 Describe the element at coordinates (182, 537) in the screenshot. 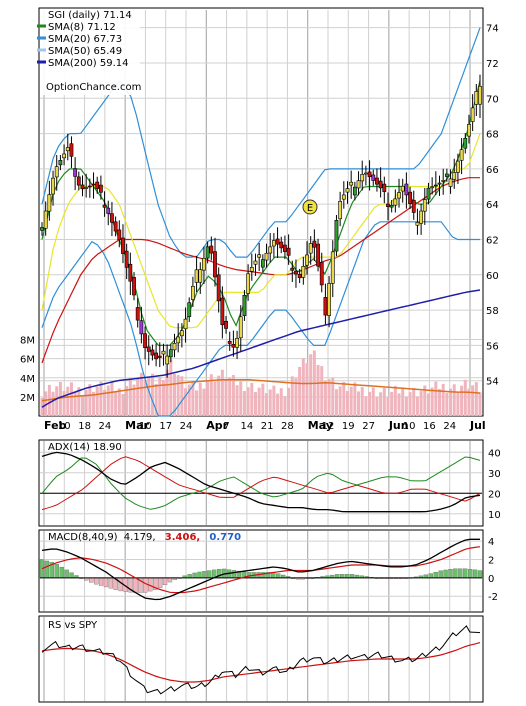

I see `macd-signal-value: 3.406,` at that location.